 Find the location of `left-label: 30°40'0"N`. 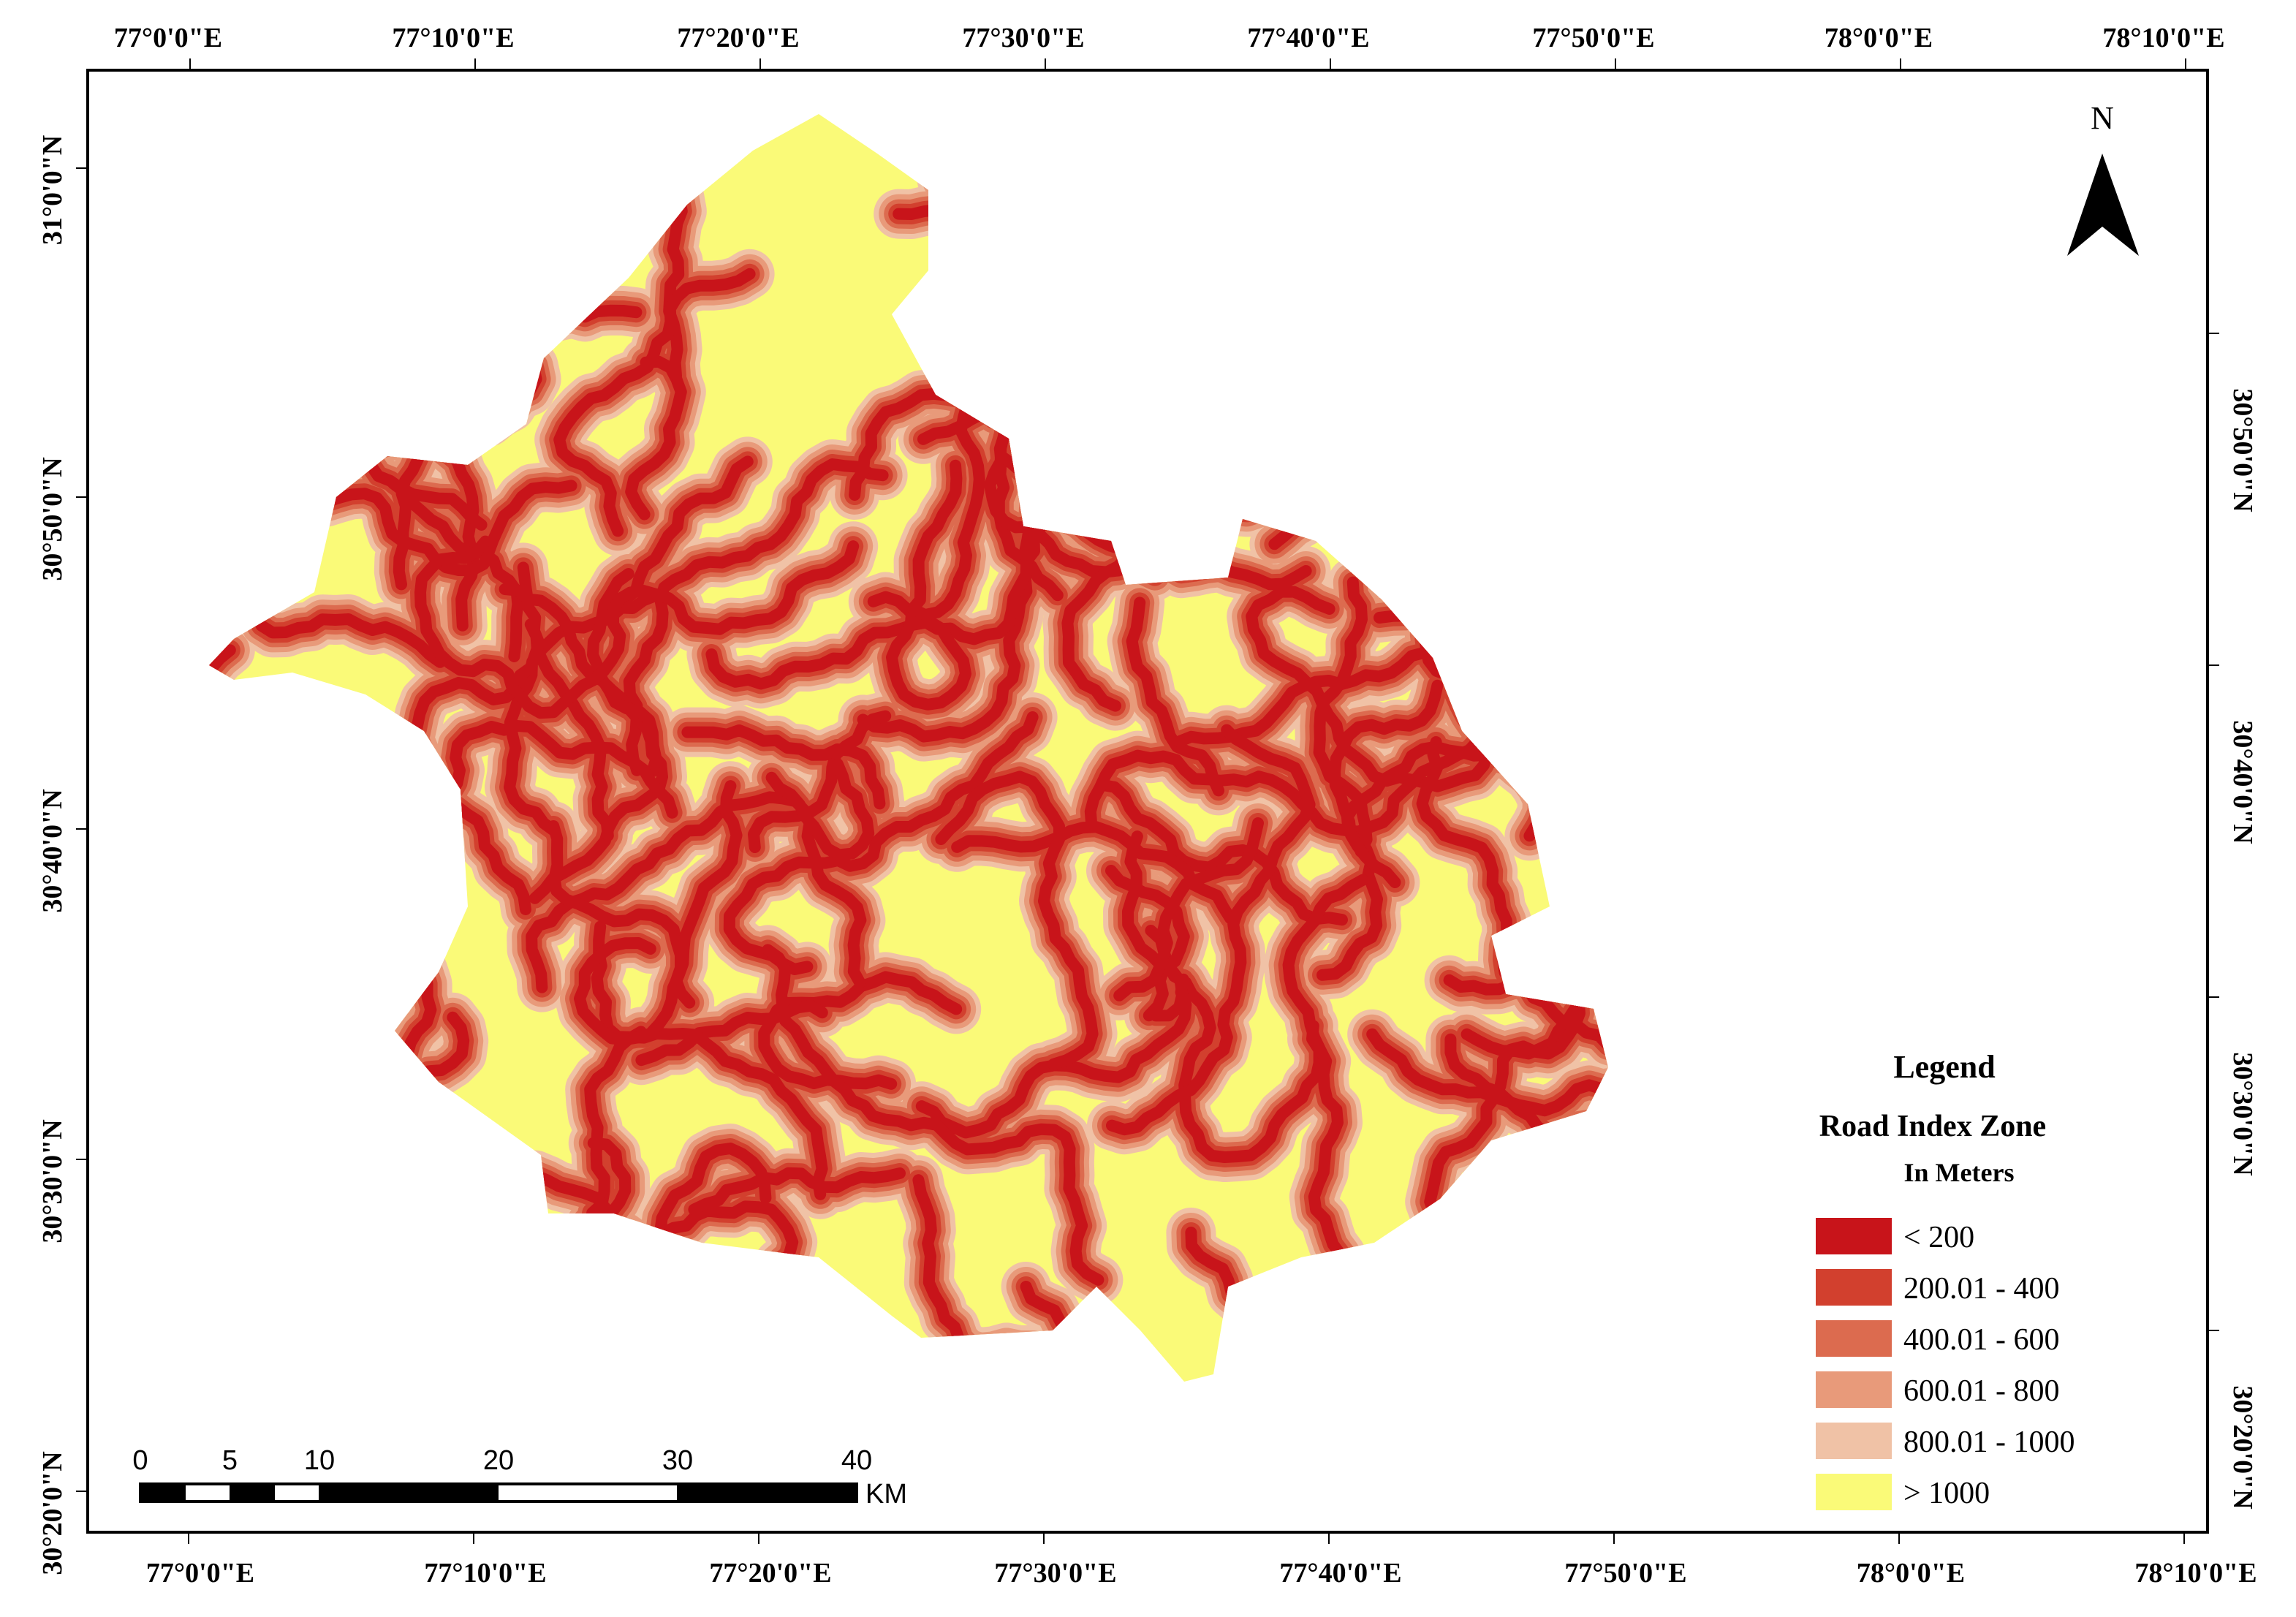

left-label: 30°40'0"N is located at coordinates (52, 850).